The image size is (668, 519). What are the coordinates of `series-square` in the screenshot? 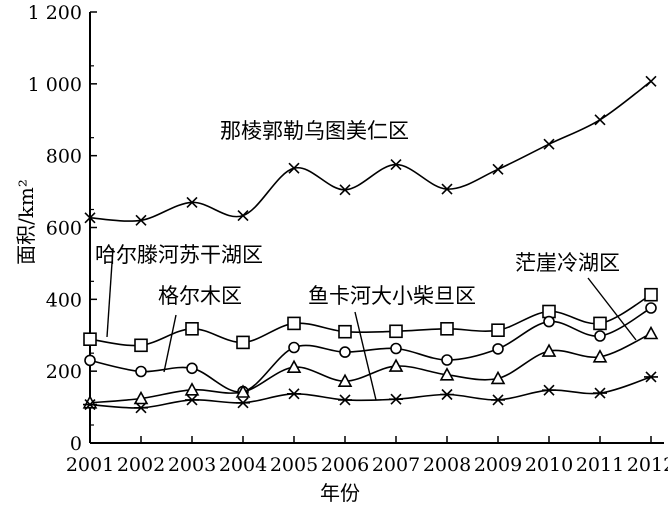 It's located at (370, 320).